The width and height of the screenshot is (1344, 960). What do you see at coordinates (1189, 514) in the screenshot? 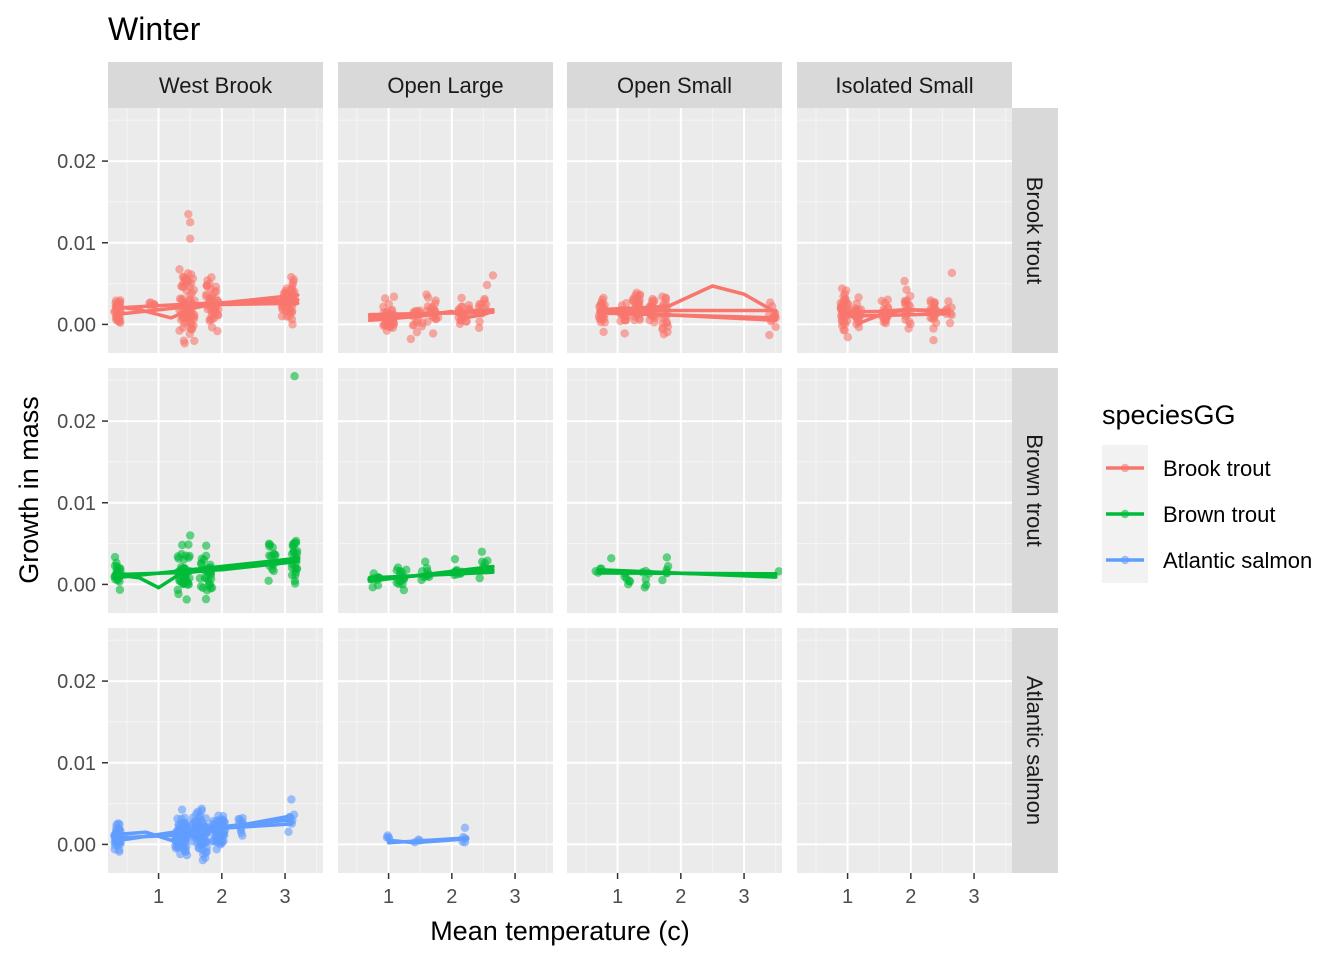
I see `legend-item-brown-trout: Brown trout` at bounding box center [1189, 514].